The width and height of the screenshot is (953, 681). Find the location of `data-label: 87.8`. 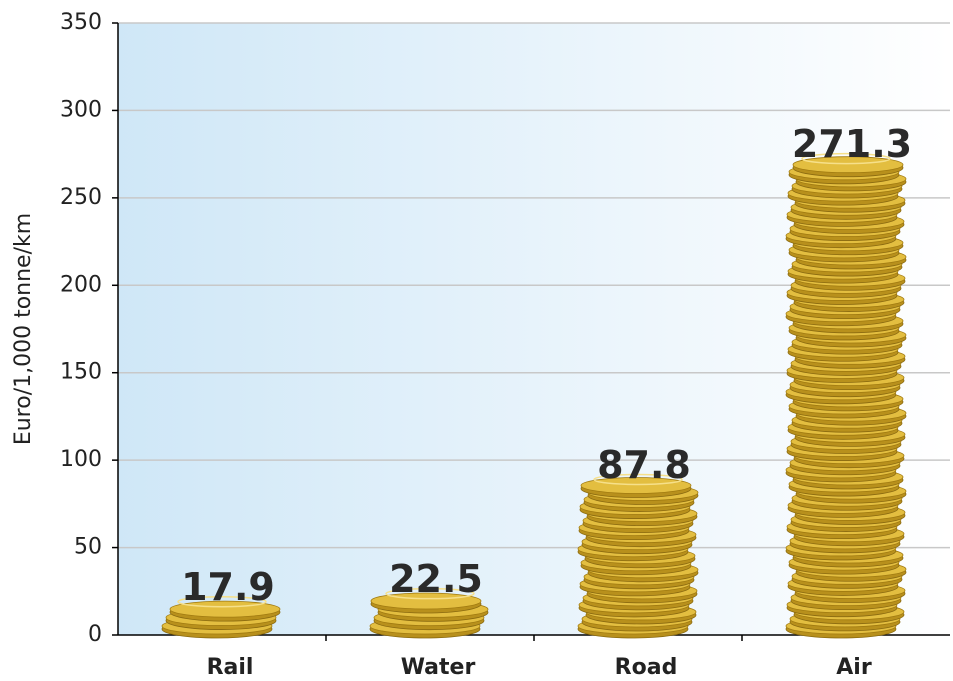

data-label: 87.8 is located at coordinates (644, 465).